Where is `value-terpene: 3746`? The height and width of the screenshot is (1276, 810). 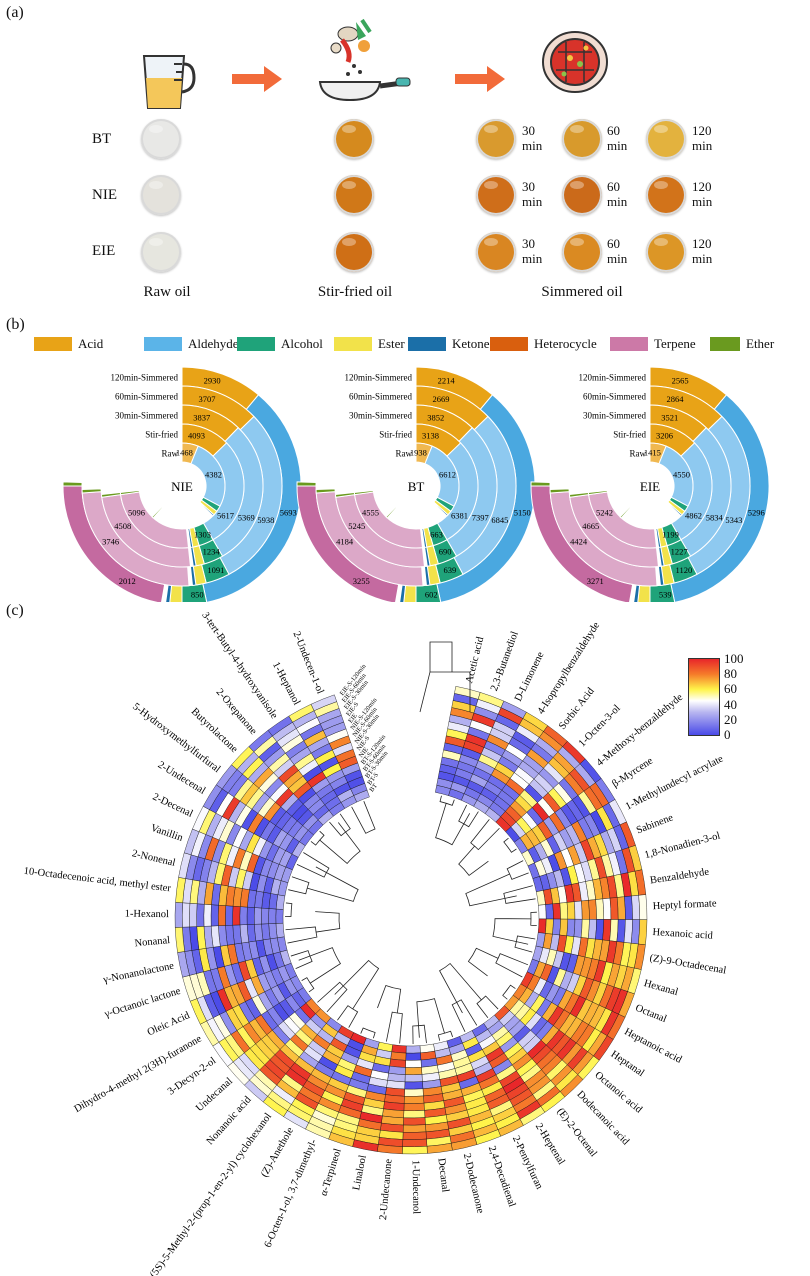 value-terpene: 3746 is located at coordinates (110, 542).